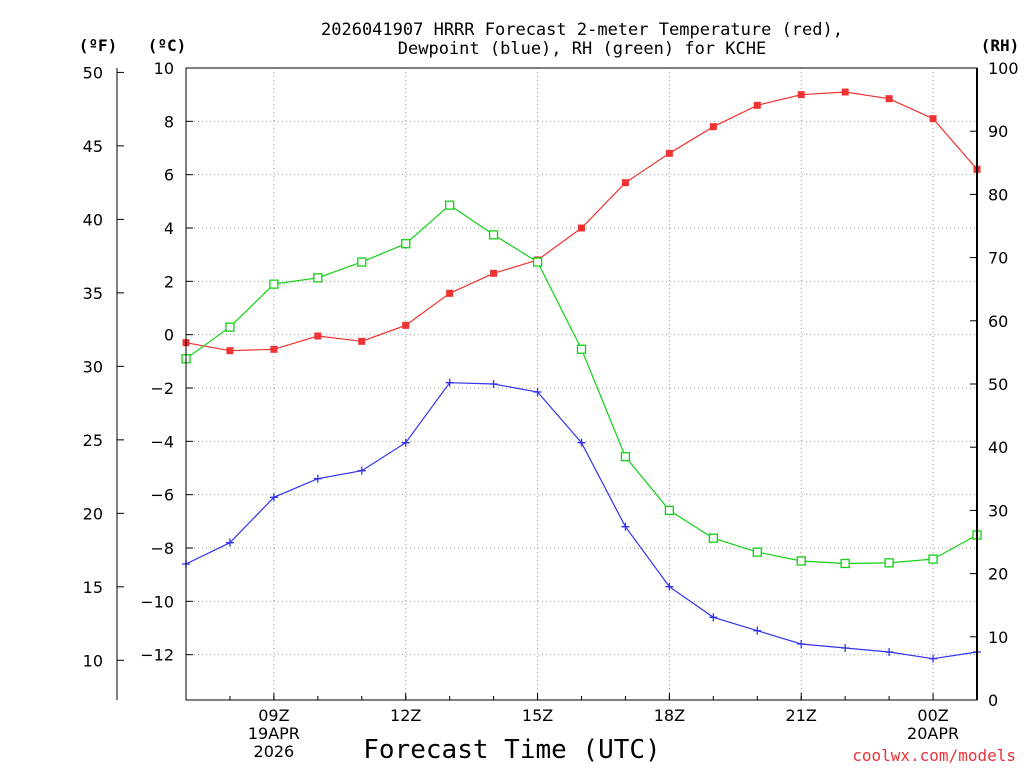 The width and height of the screenshot is (1024, 768). Describe the element at coordinates (93, 660) in the screenshot. I see `fahrenheit-tick-label: 10` at that location.